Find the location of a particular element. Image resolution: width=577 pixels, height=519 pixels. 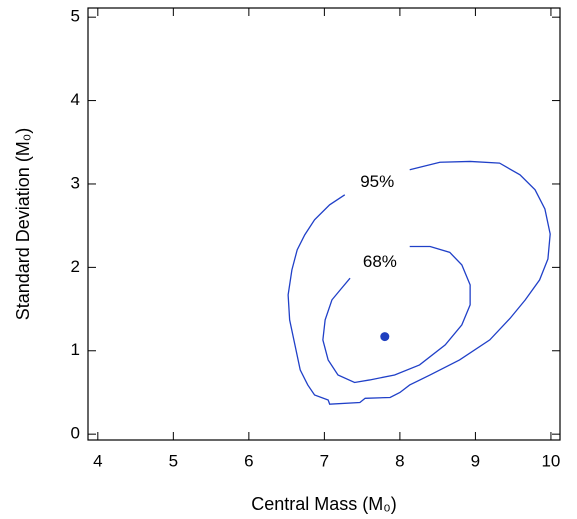

y-tick-label: 1 is located at coordinates (75, 349).